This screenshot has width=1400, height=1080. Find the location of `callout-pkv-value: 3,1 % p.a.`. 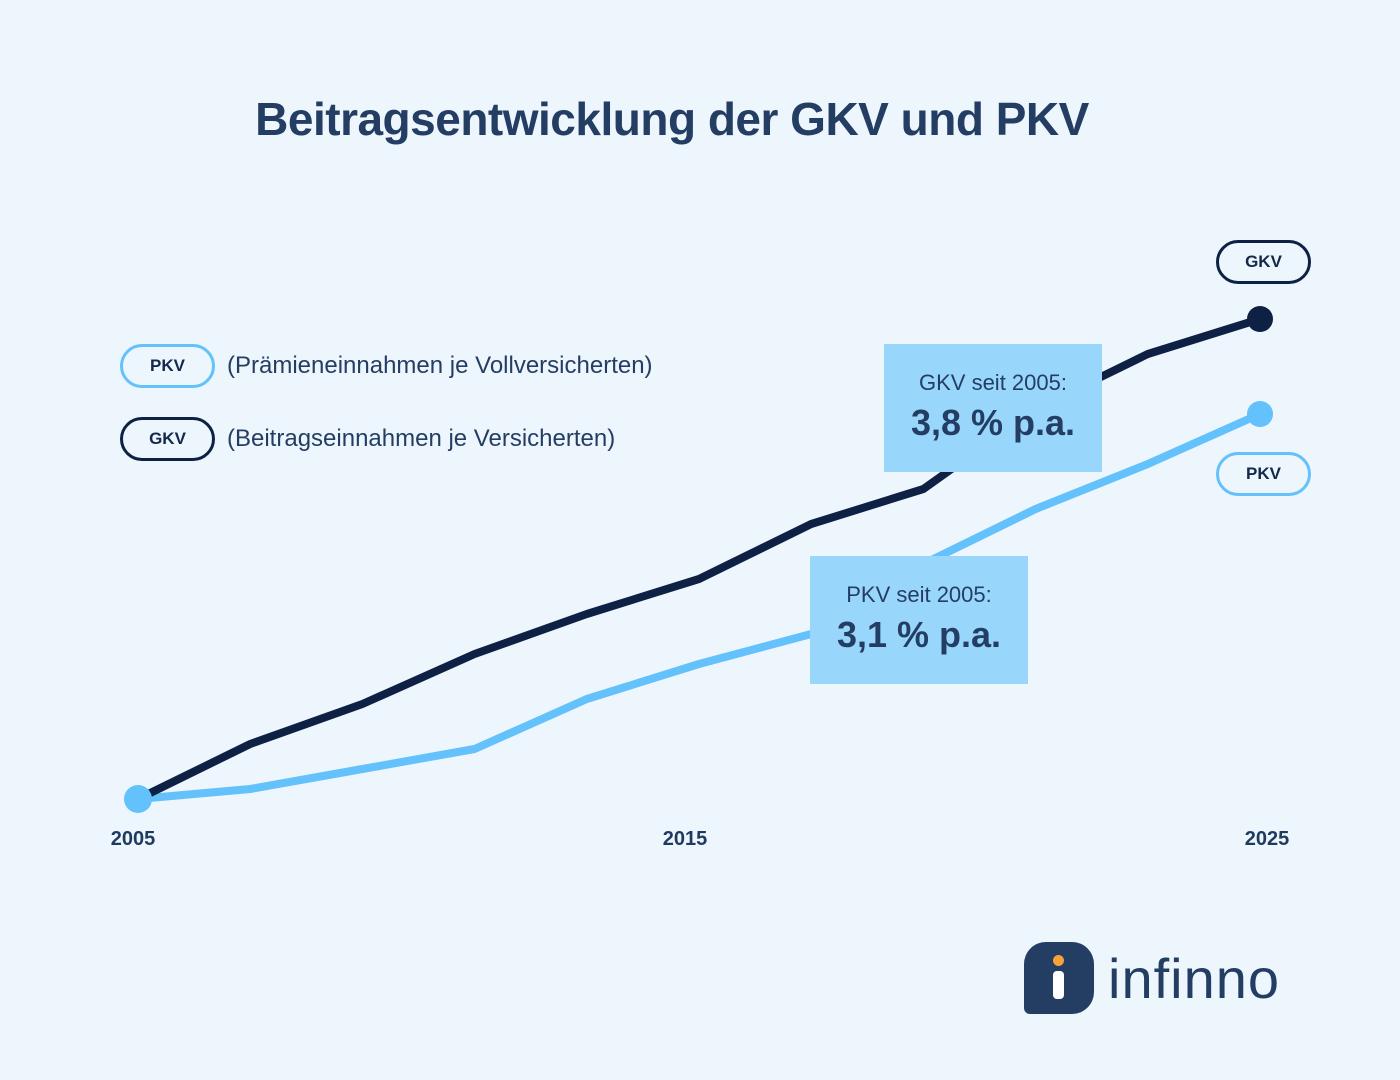

callout-pkv-value: 3,1 % p.a. is located at coordinates (919, 634).